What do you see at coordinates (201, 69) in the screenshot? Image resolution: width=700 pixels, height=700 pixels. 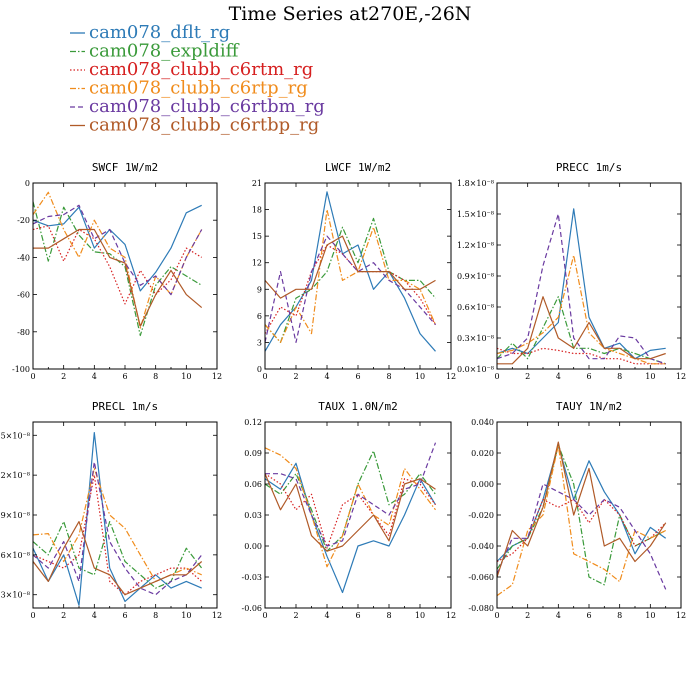 I see `legend-label: cam078_clubb_c6rtm_rg` at bounding box center [201, 69].